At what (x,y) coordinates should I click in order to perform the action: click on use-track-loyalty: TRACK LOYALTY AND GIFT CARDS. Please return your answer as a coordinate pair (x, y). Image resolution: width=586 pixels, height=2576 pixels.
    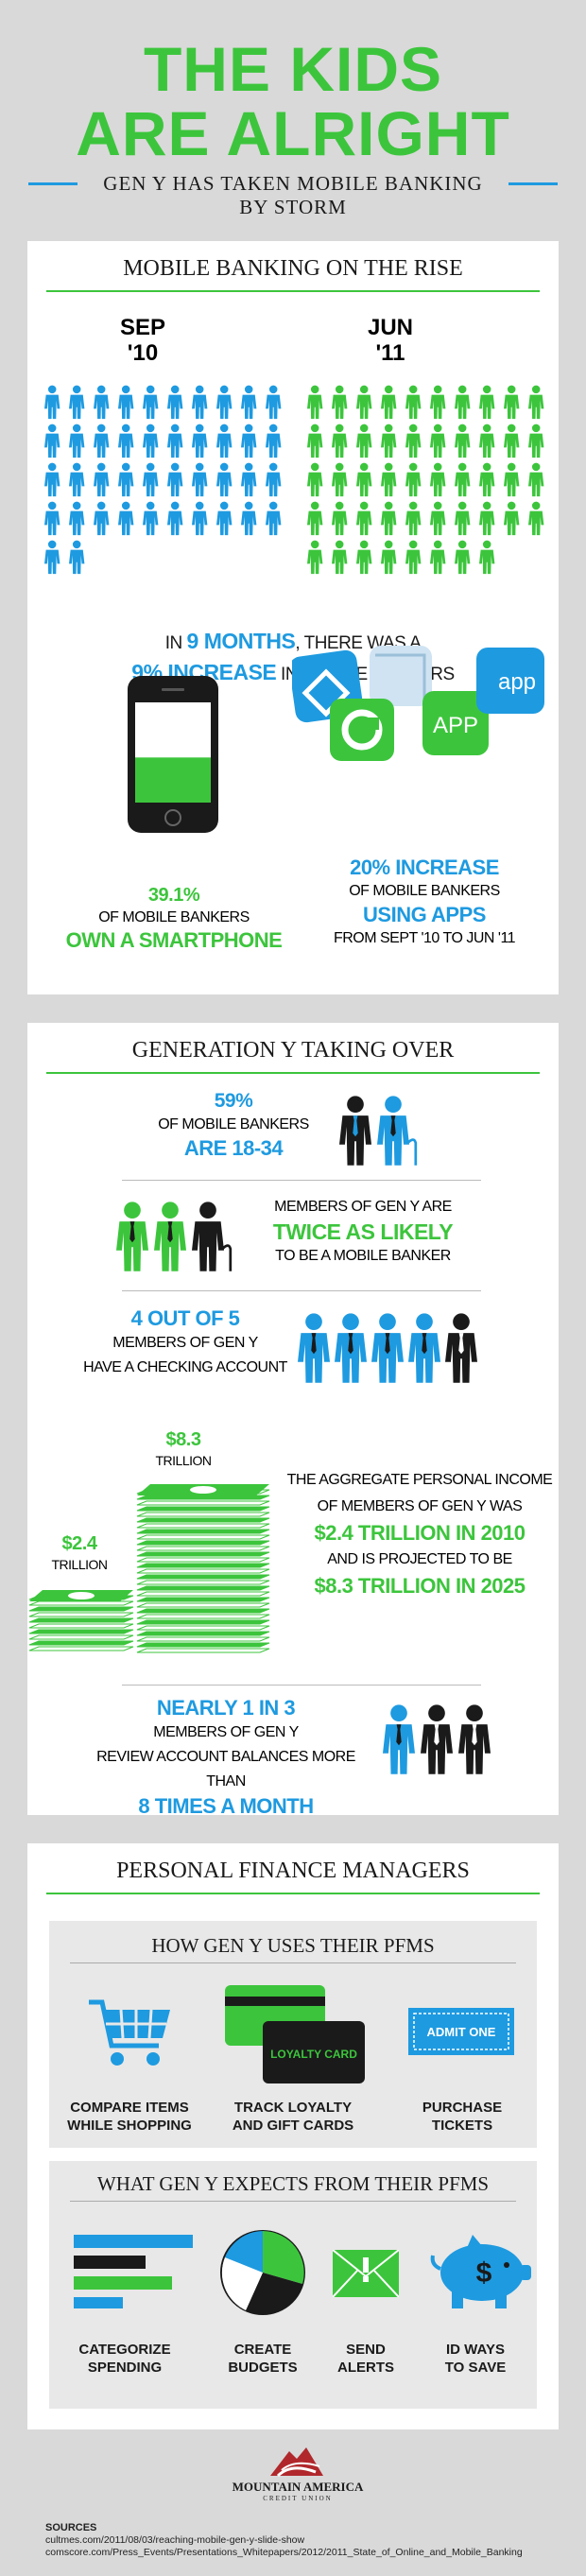
    Looking at the image, I should click on (293, 2117).